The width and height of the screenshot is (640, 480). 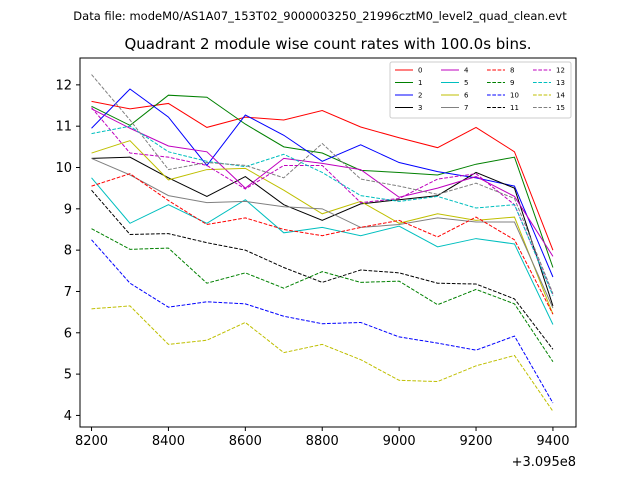 I want to click on legend-label-6: 6, so click(x=466, y=96).